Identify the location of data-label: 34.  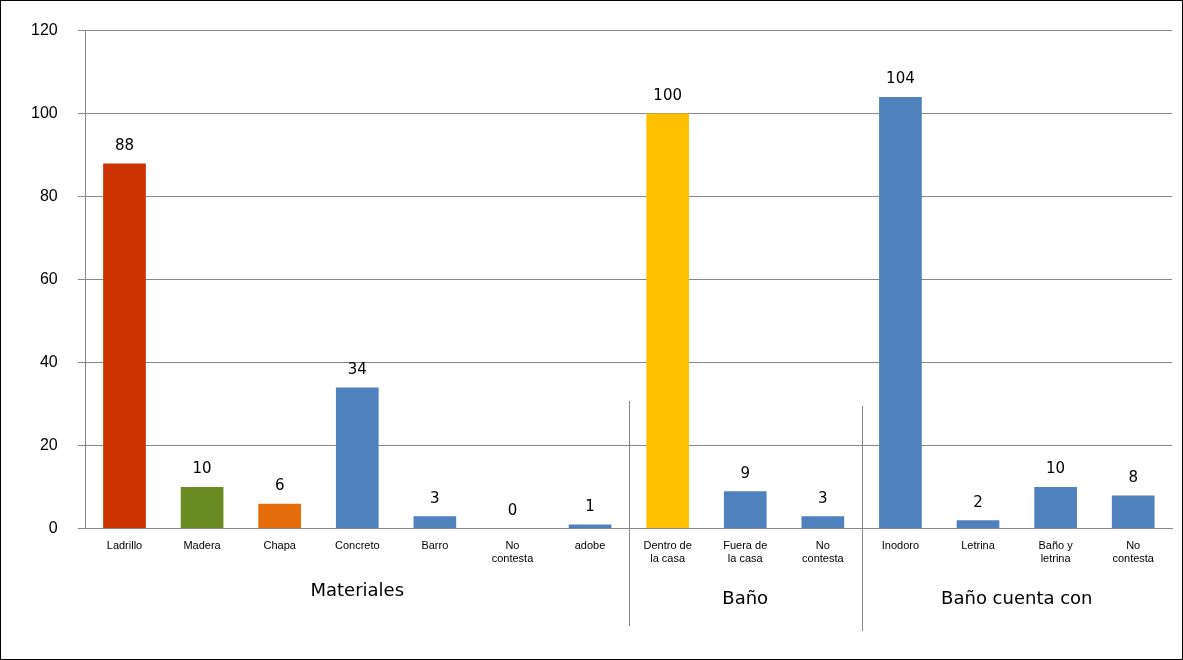
(357, 368).